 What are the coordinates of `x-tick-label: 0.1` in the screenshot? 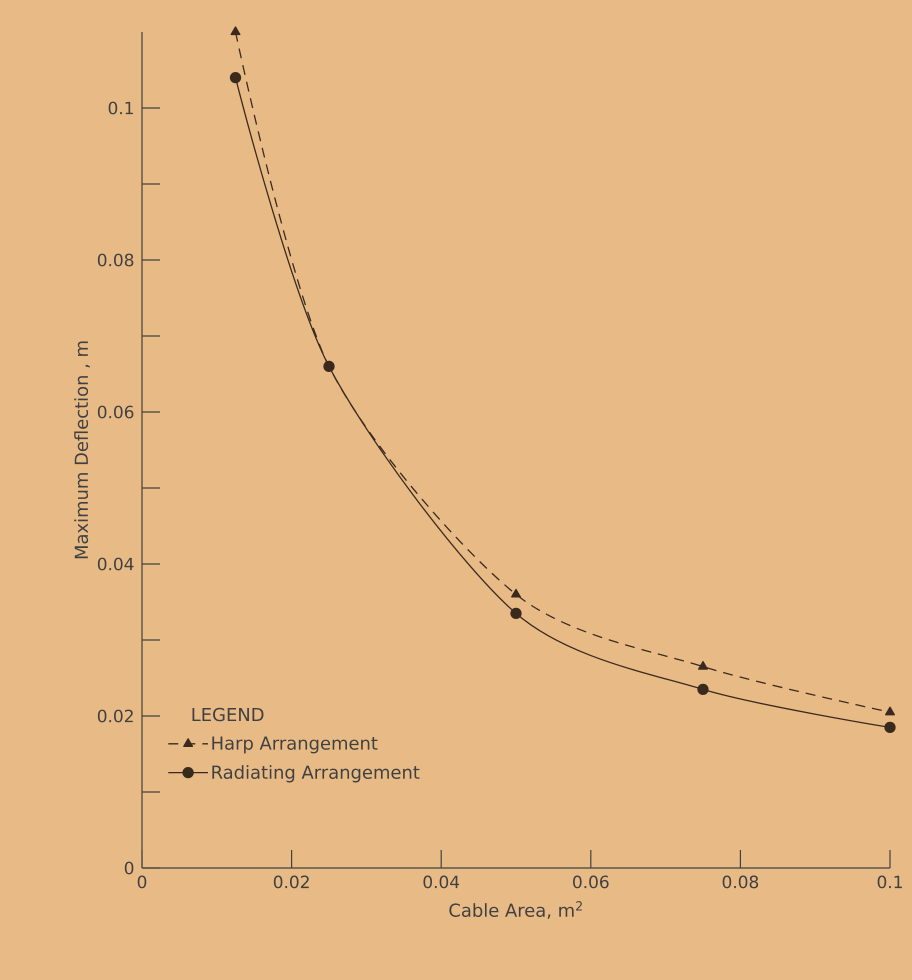 It's located at (890, 882).